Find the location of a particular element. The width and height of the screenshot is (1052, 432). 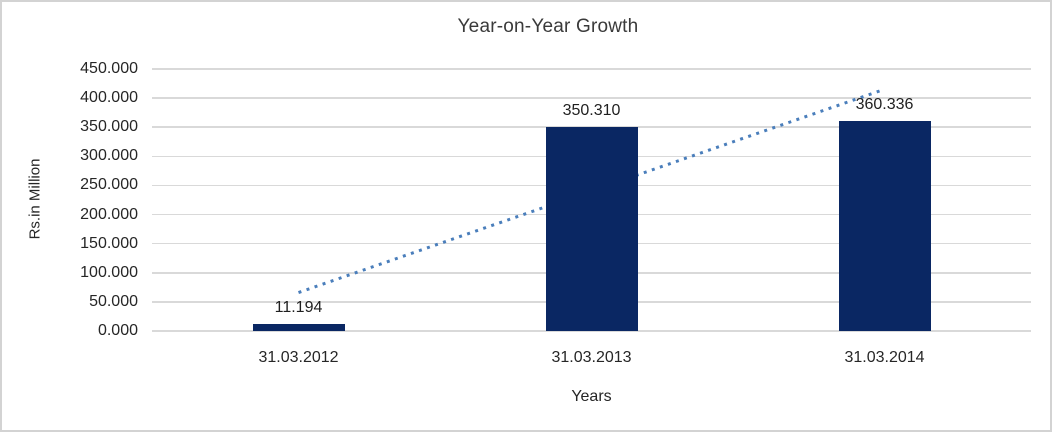

x-axis-category-label: 31.03.2012 is located at coordinates (298, 357).